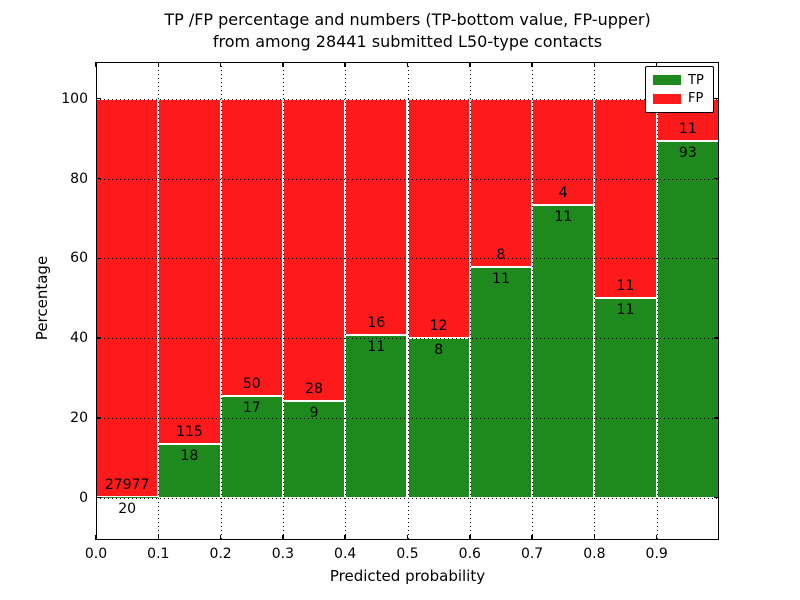 The height and width of the screenshot is (600, 800). Describe the element at coordinates (696, 99) in the screenshot. I see `legend-label-fp: FP` at that location.